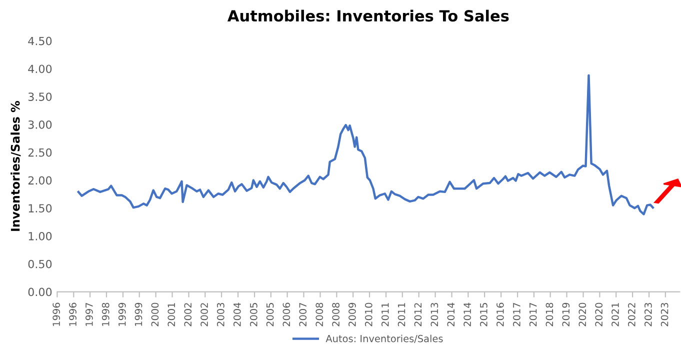 This screenshot has width=681, height=349. Describe the element at coordinates (550, 314) in the screenshot. I see `x-tick-label: 2018` at that location.